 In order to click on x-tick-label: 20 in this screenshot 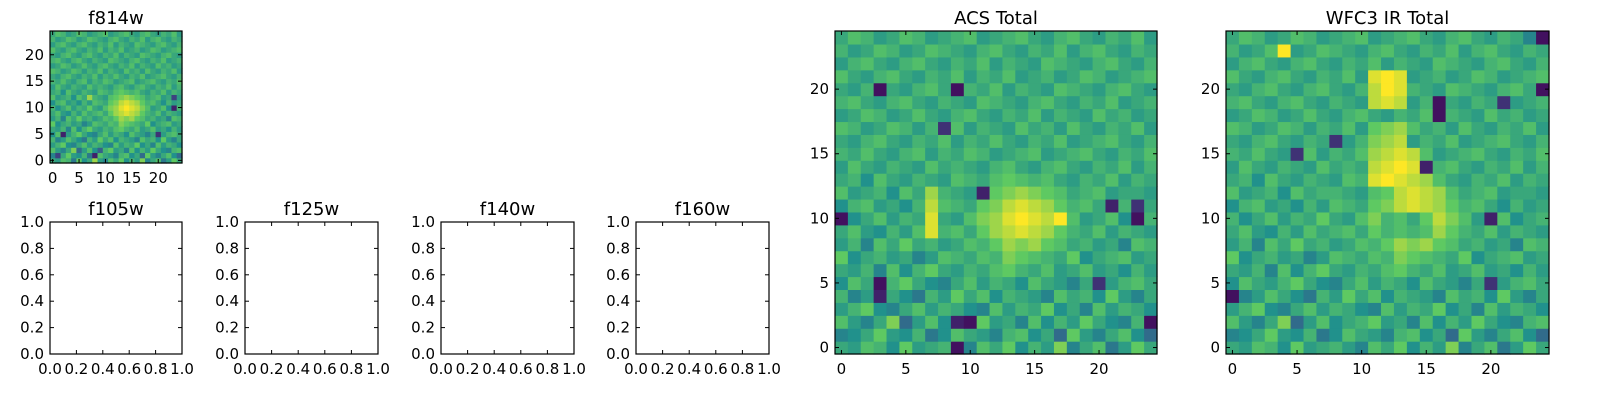, I will do `click(1490, 369)`.